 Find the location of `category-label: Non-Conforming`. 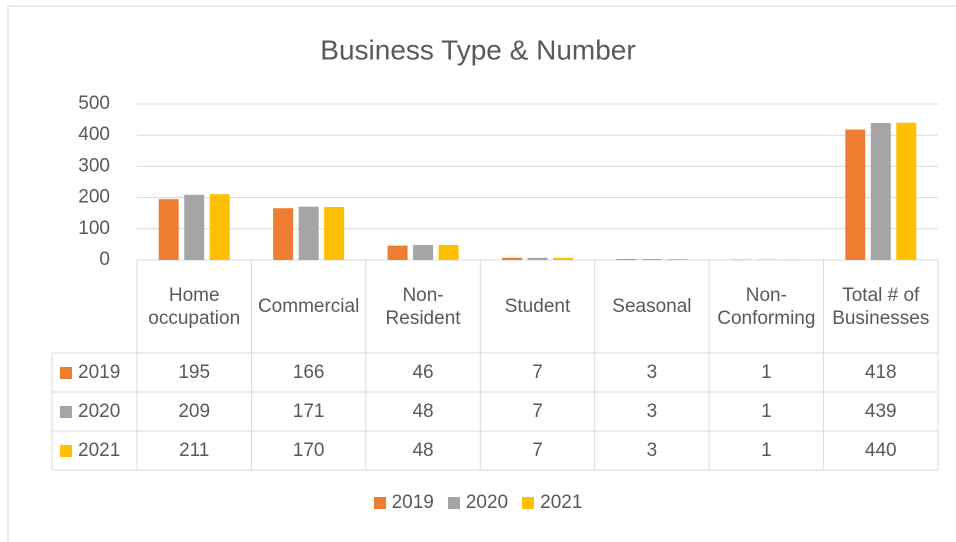

category-label: Non-Conforming is located at coordinates (766, 306).